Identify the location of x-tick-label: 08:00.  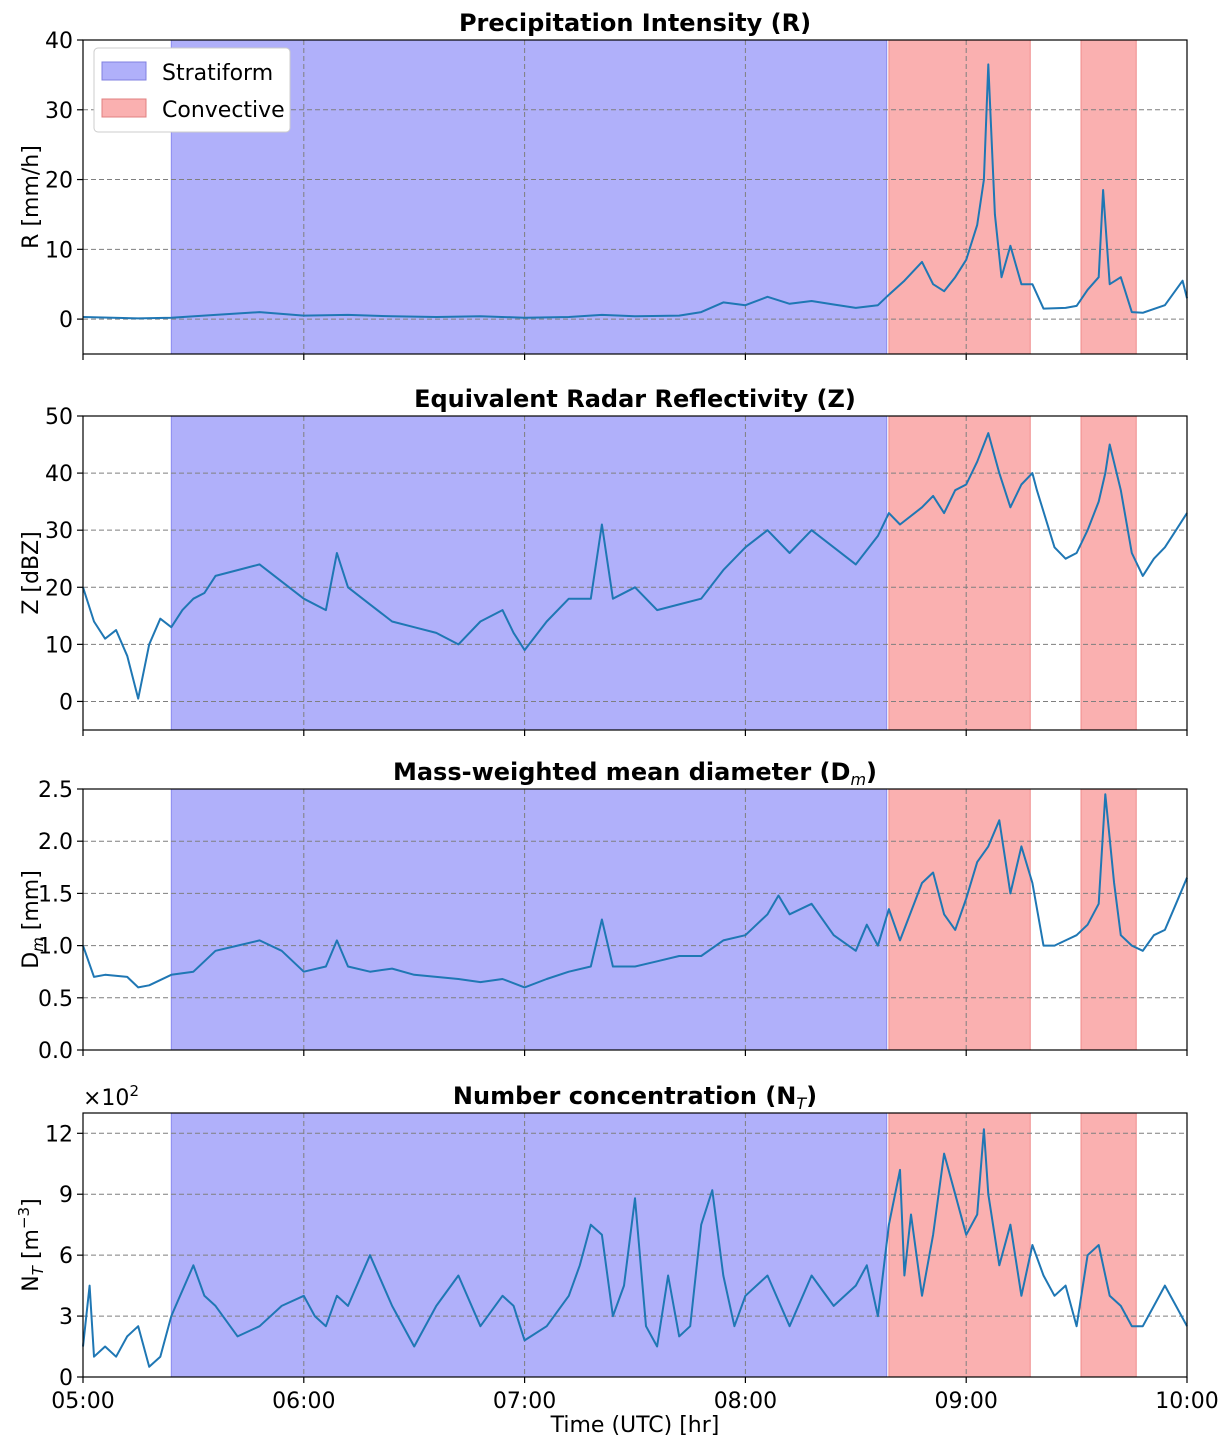
(745, 1401).